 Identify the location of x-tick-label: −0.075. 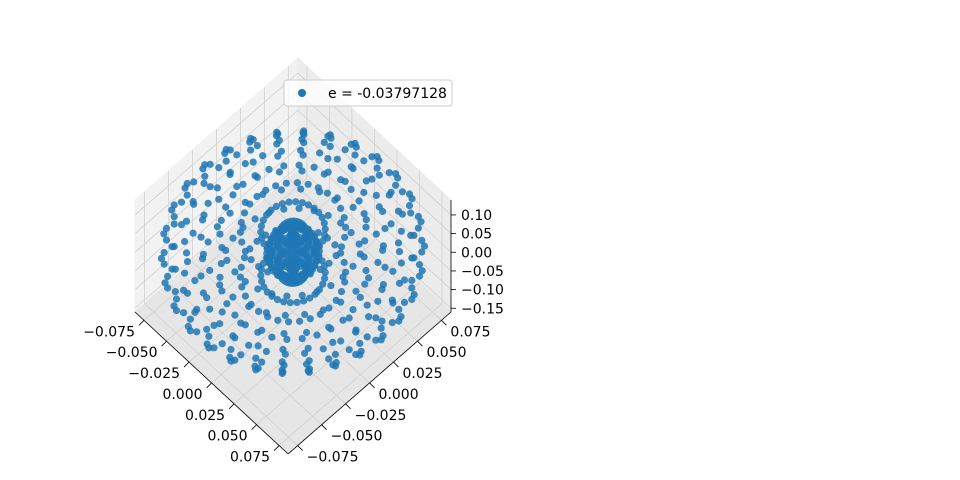
(109, 332).